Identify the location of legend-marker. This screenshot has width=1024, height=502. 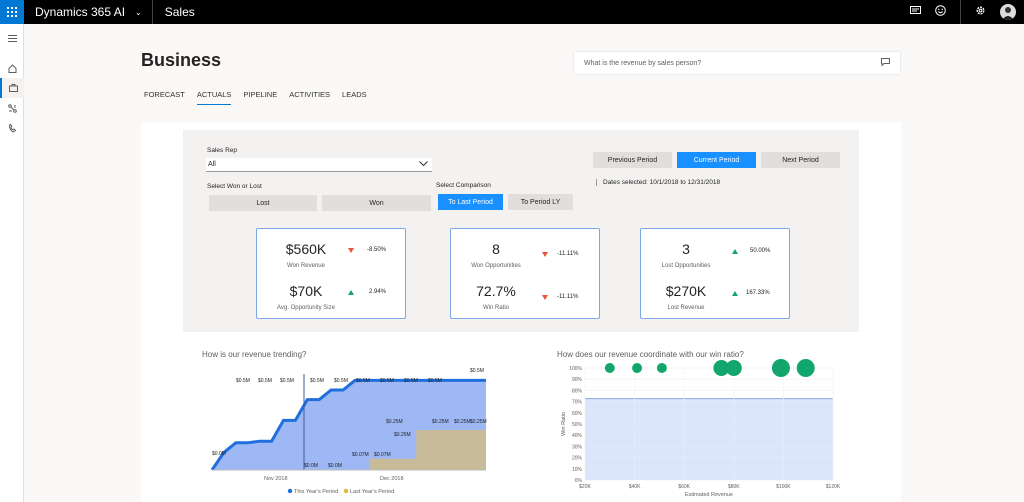
(290, 491).